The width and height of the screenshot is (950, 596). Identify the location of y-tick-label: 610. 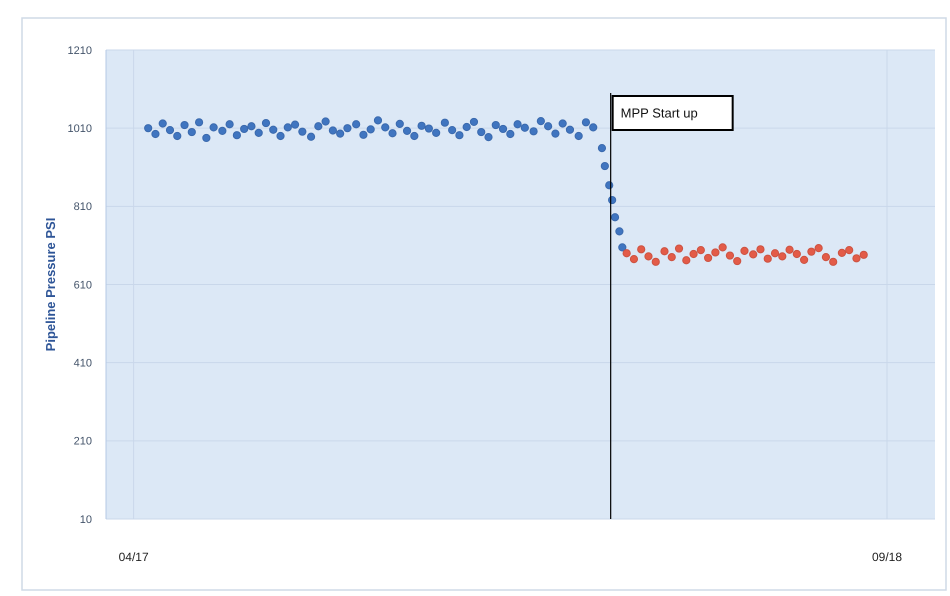
(83, 285).